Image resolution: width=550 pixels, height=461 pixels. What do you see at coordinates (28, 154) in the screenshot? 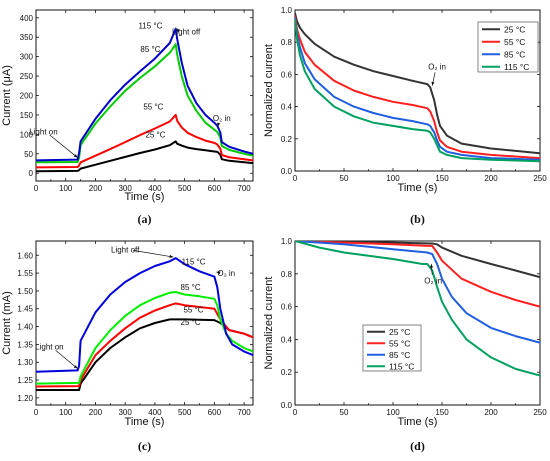
I see `y-tick-label: 50` at bounding box center [28, 154].